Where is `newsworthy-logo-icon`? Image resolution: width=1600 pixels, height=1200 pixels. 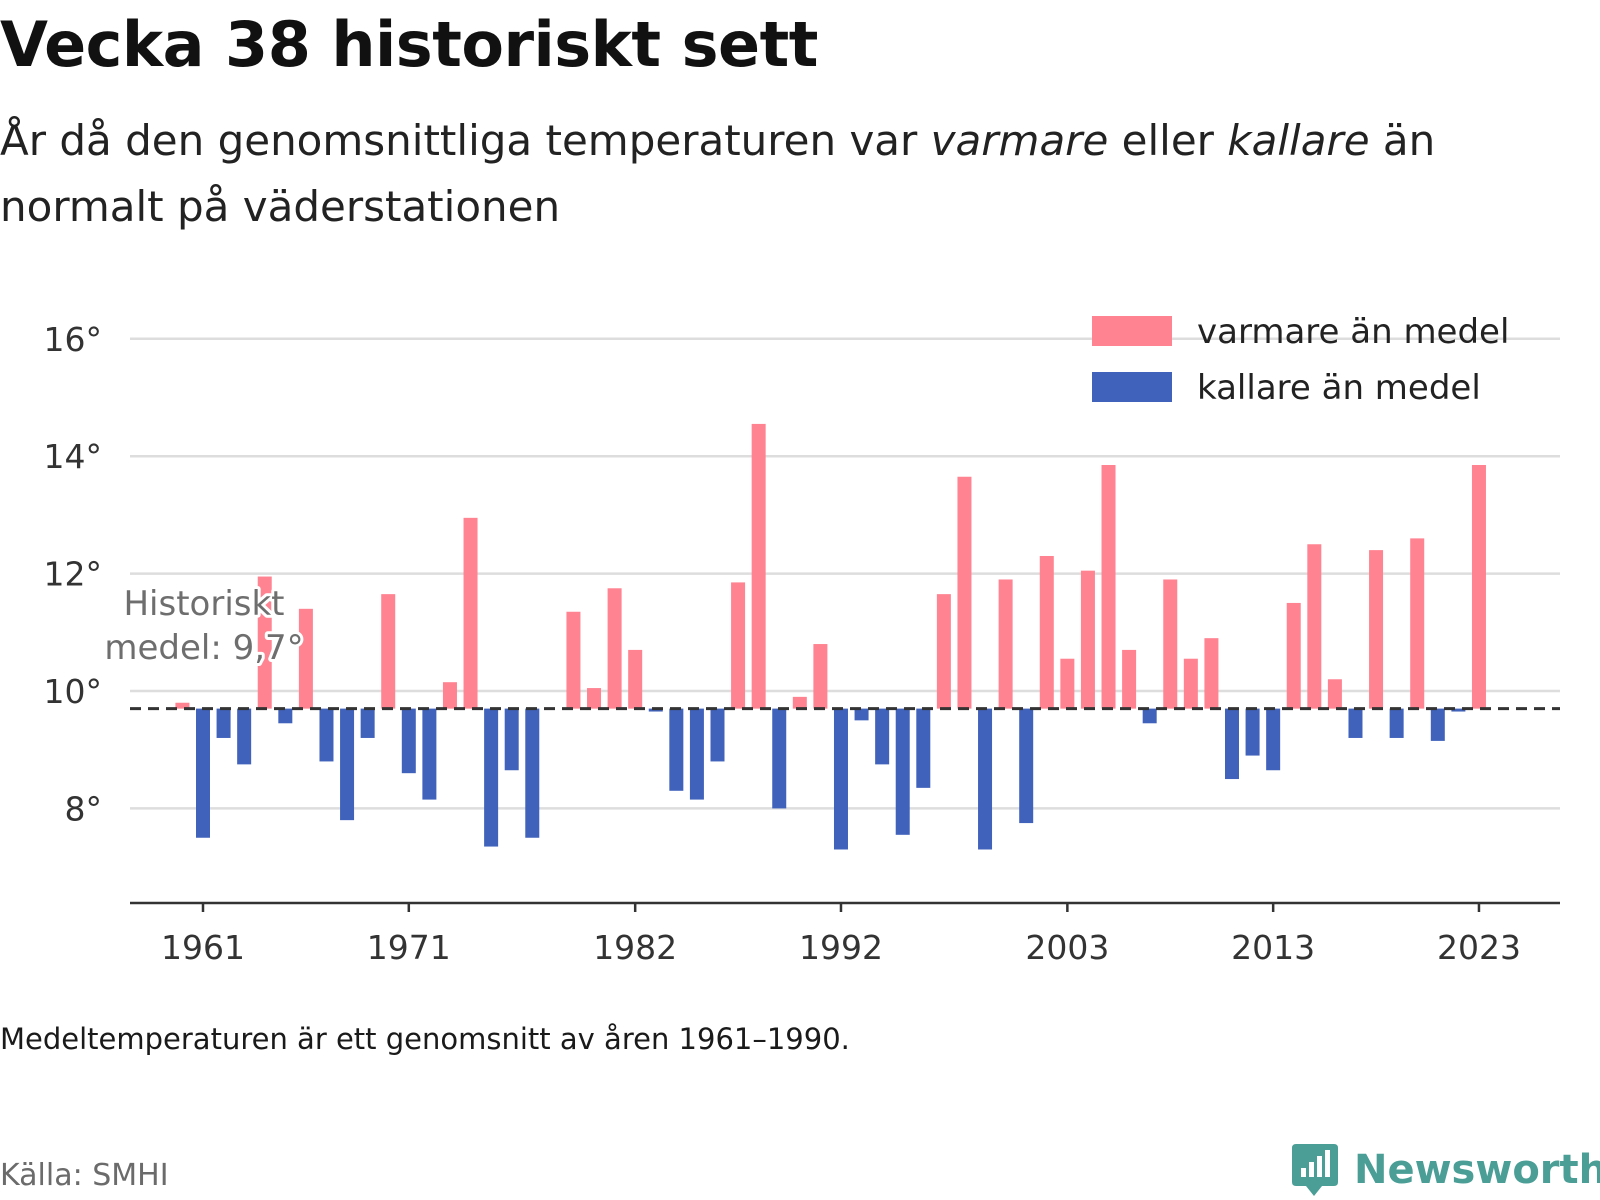
newsworthy-logo-icon is located at coordinates (1315, 1170).